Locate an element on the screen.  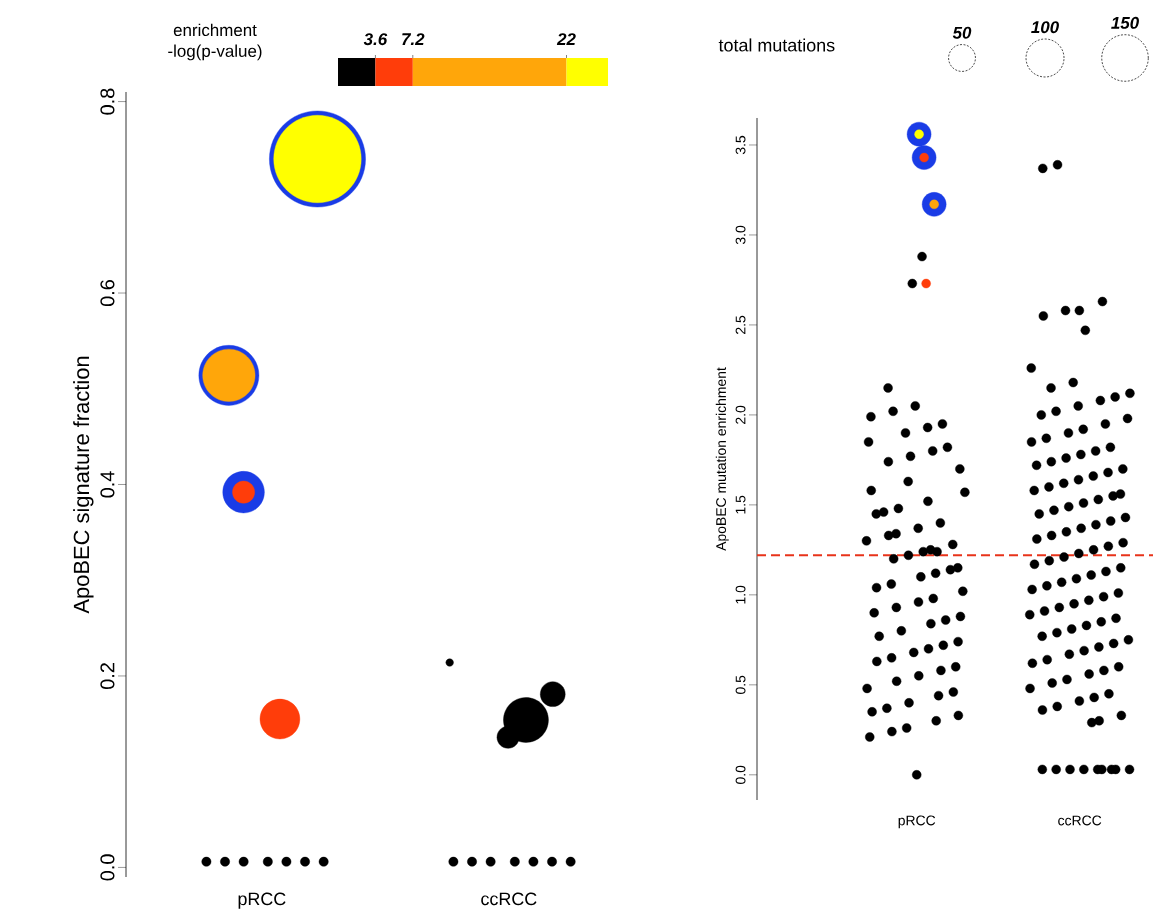
y-tick-label: 0.6 is located at coordinates (107, 293).